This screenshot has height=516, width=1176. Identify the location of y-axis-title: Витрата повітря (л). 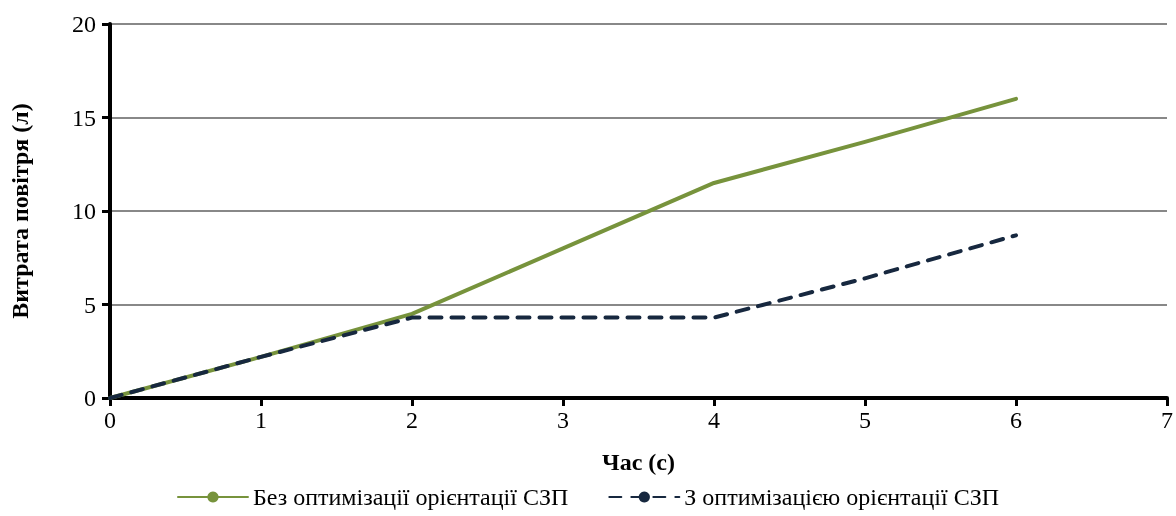
(20, 211).